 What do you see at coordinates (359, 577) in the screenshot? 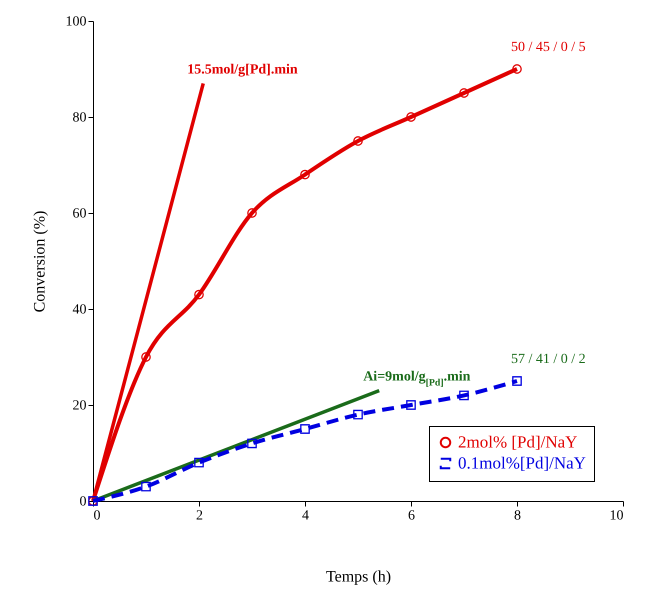
I see `x-axis-title: Temps (h)` at bounding box center [359, 577].